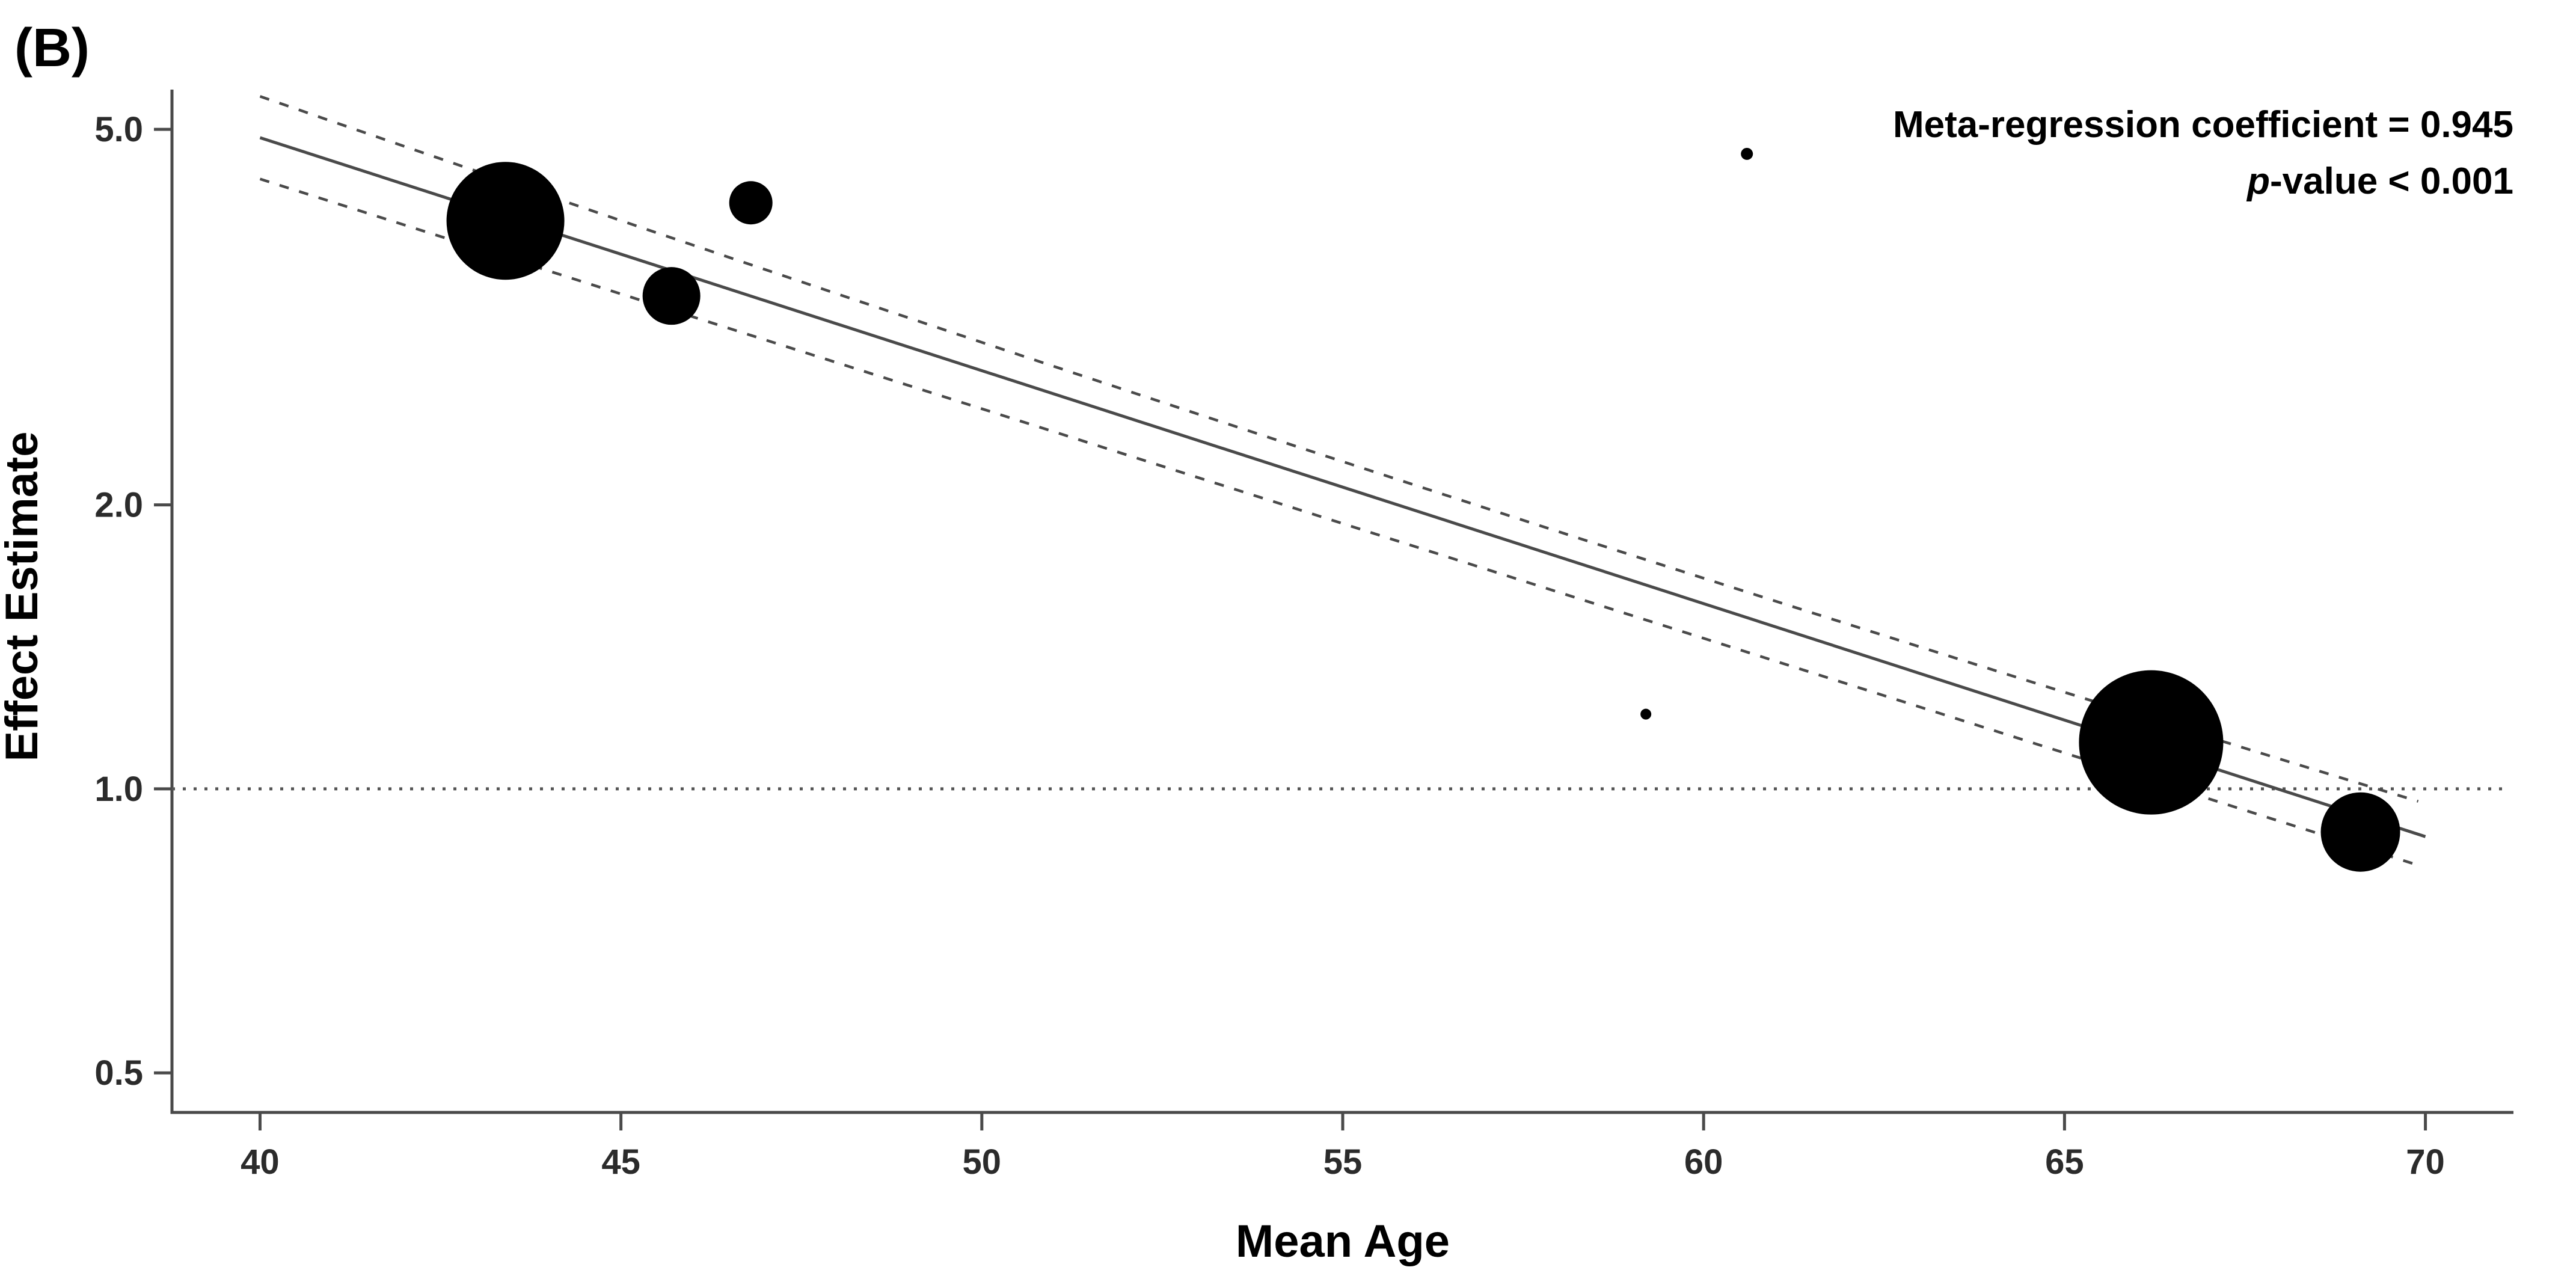 This screenshot has height=1288, width=2576. I want to click on annotation-pvalue: p-value < 0.001, so click(2379, 181).